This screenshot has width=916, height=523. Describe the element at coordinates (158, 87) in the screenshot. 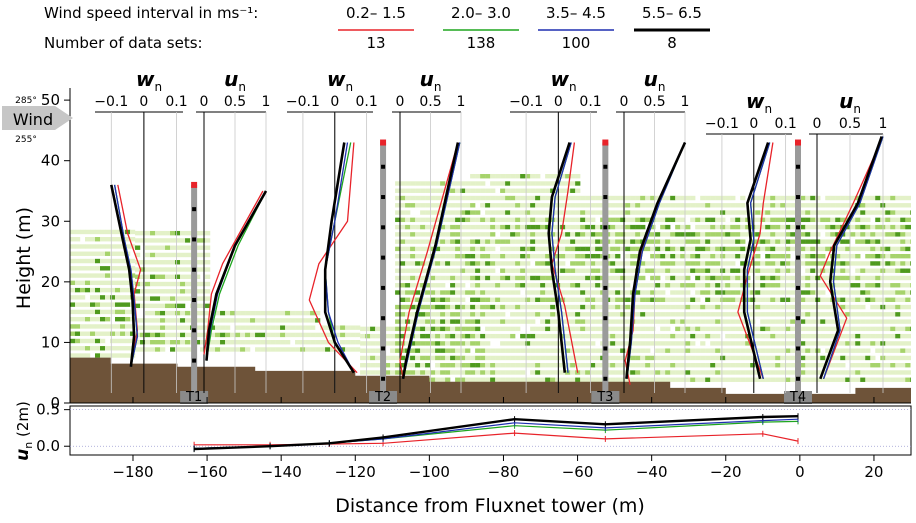

I see `w-axis-subscript-T1: n` at that location.